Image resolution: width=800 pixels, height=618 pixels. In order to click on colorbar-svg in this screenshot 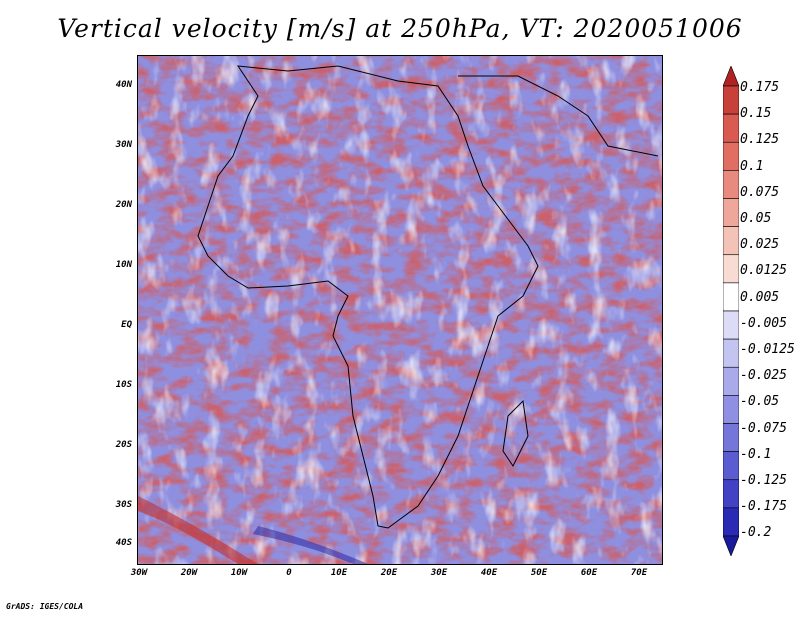, I will do `click(731, 311)`.